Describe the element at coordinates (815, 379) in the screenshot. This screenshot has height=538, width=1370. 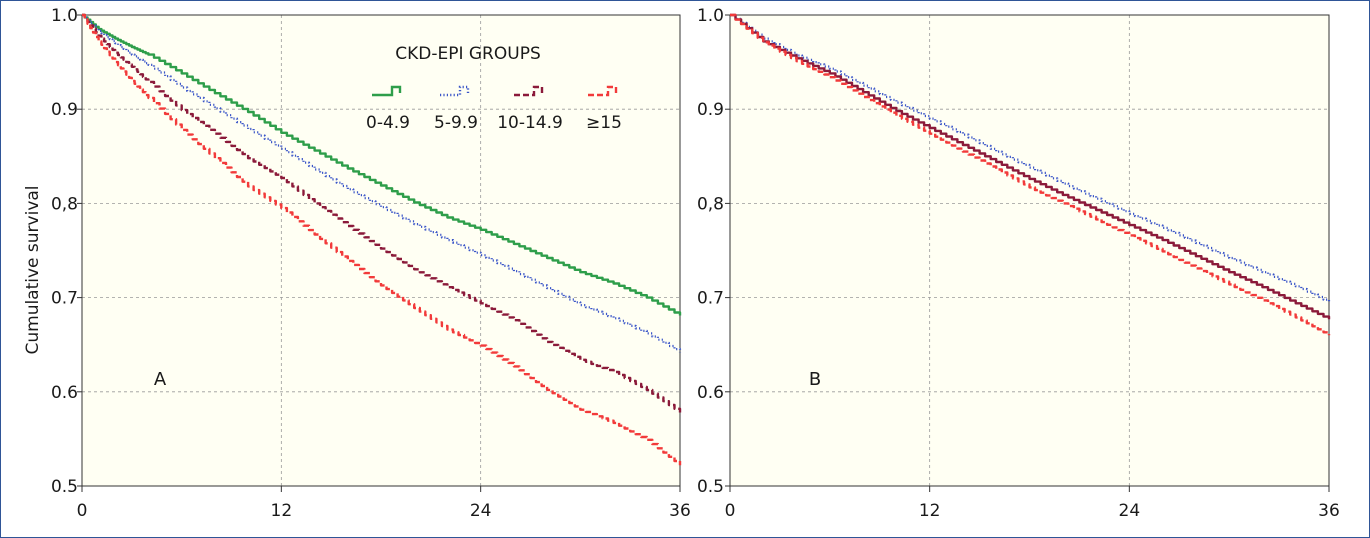
I see `panel-label: B` at that location.